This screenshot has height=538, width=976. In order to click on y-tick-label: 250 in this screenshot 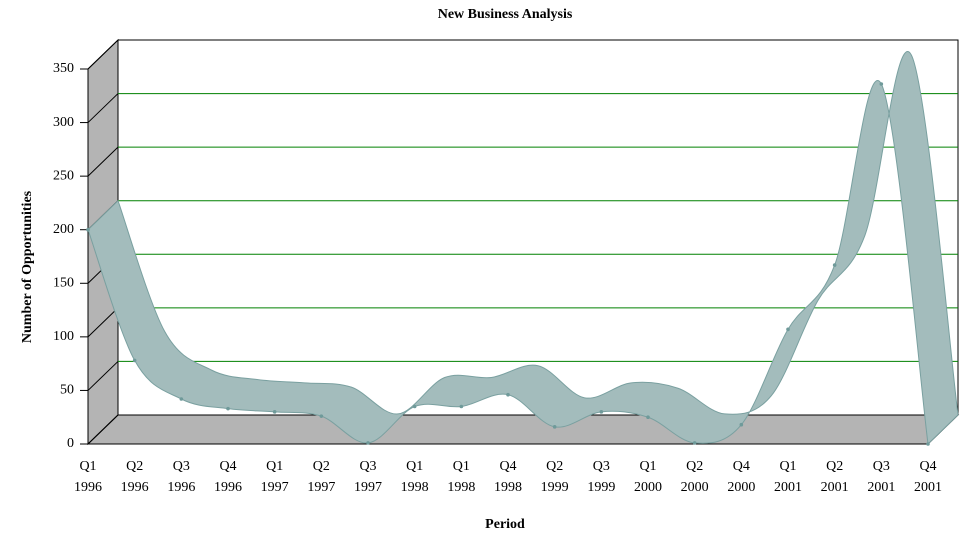, I will do `click(63, 175)`.